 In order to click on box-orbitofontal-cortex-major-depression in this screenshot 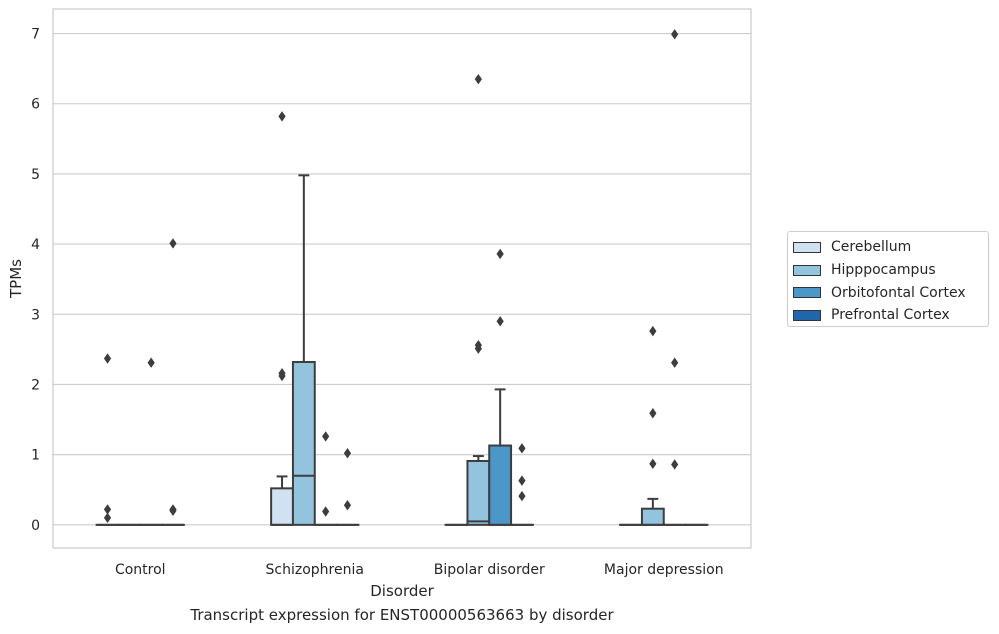, I will do `click(674, 277)`.